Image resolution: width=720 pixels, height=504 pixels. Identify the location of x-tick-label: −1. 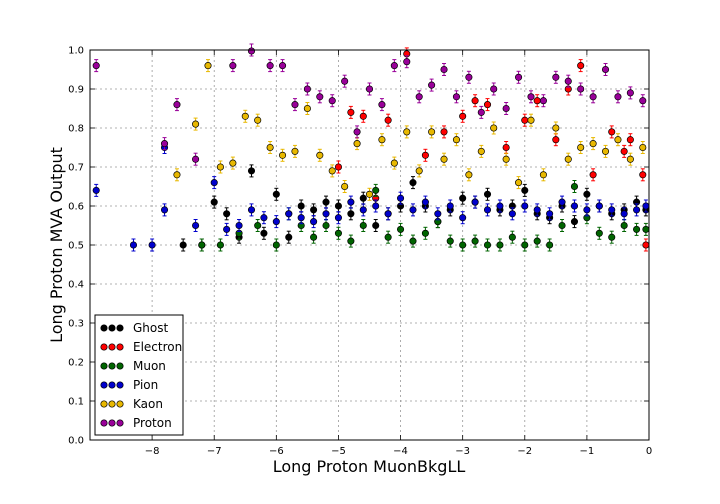
(587, 451).